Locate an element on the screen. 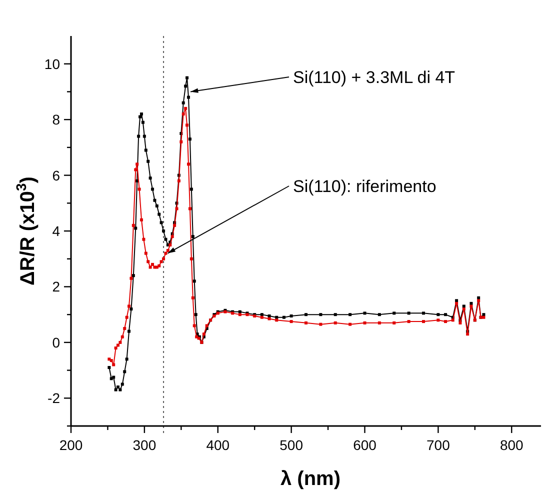  y-tick-label: 6 is located at coordinates (56, 175).